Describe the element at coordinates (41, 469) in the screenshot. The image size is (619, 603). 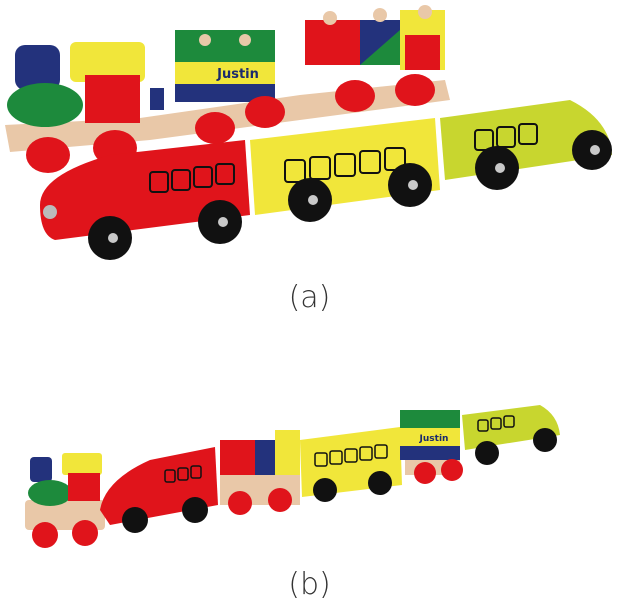
I see `smokestack` at that location.